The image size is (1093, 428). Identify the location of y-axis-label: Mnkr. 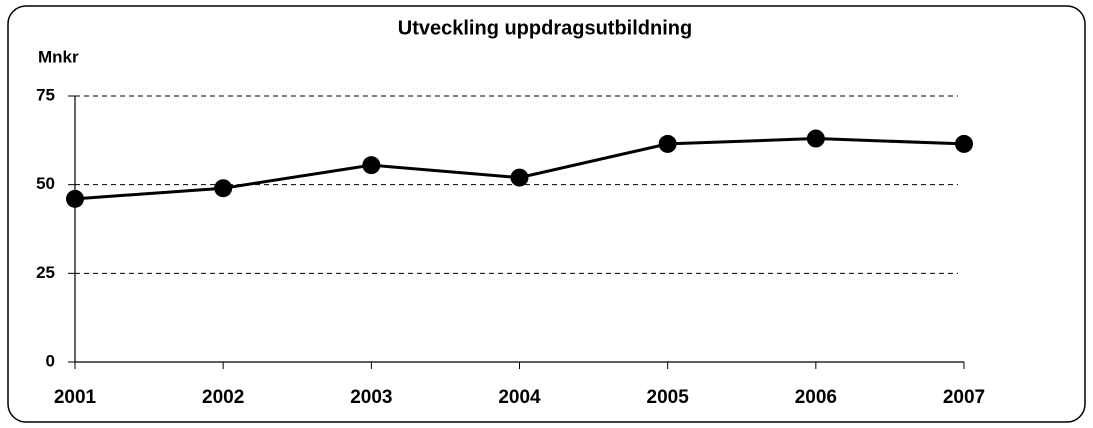
(58, 56).